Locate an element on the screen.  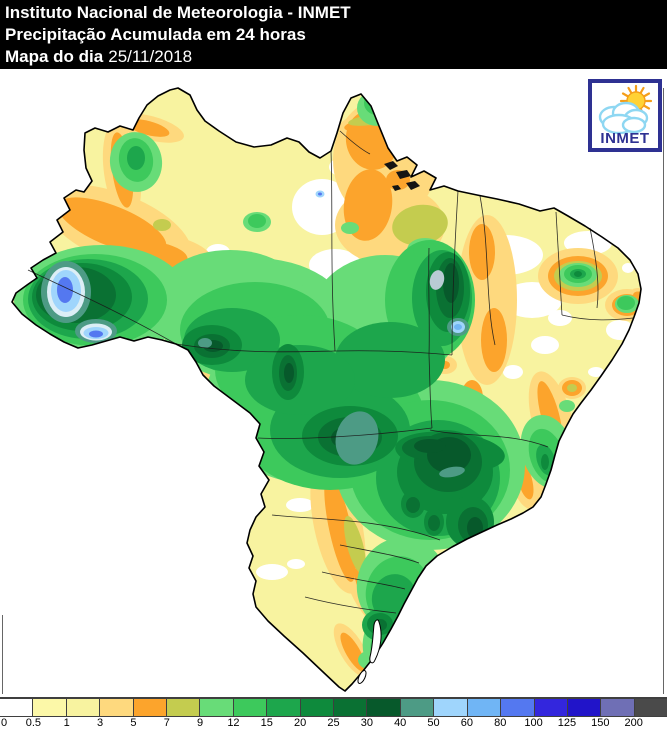
map-date-line: Mapa do dia 25/11/2018 is located at coordinates (336, 57).